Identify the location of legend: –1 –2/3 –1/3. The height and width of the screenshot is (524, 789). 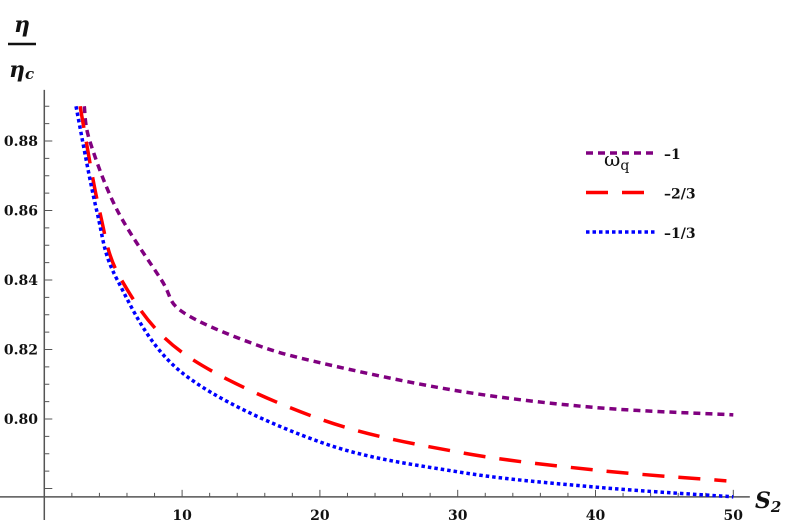
(641, 194).